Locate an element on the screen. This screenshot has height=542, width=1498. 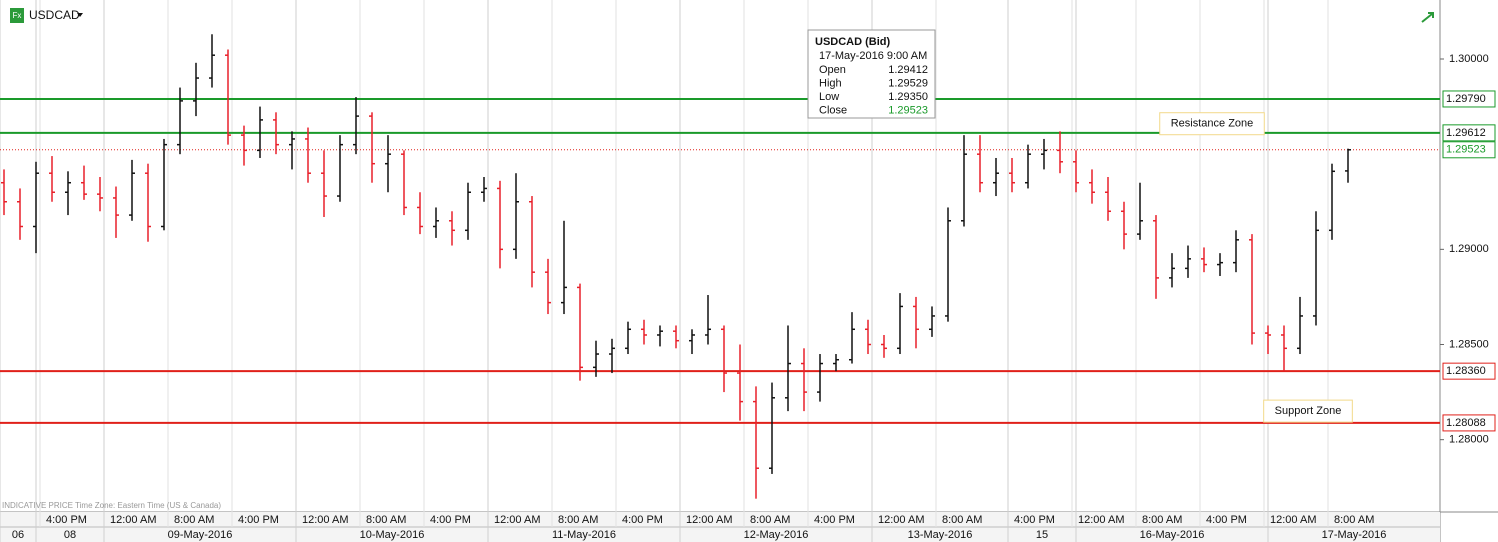
fx-icon is located at coordinates (17, 15).